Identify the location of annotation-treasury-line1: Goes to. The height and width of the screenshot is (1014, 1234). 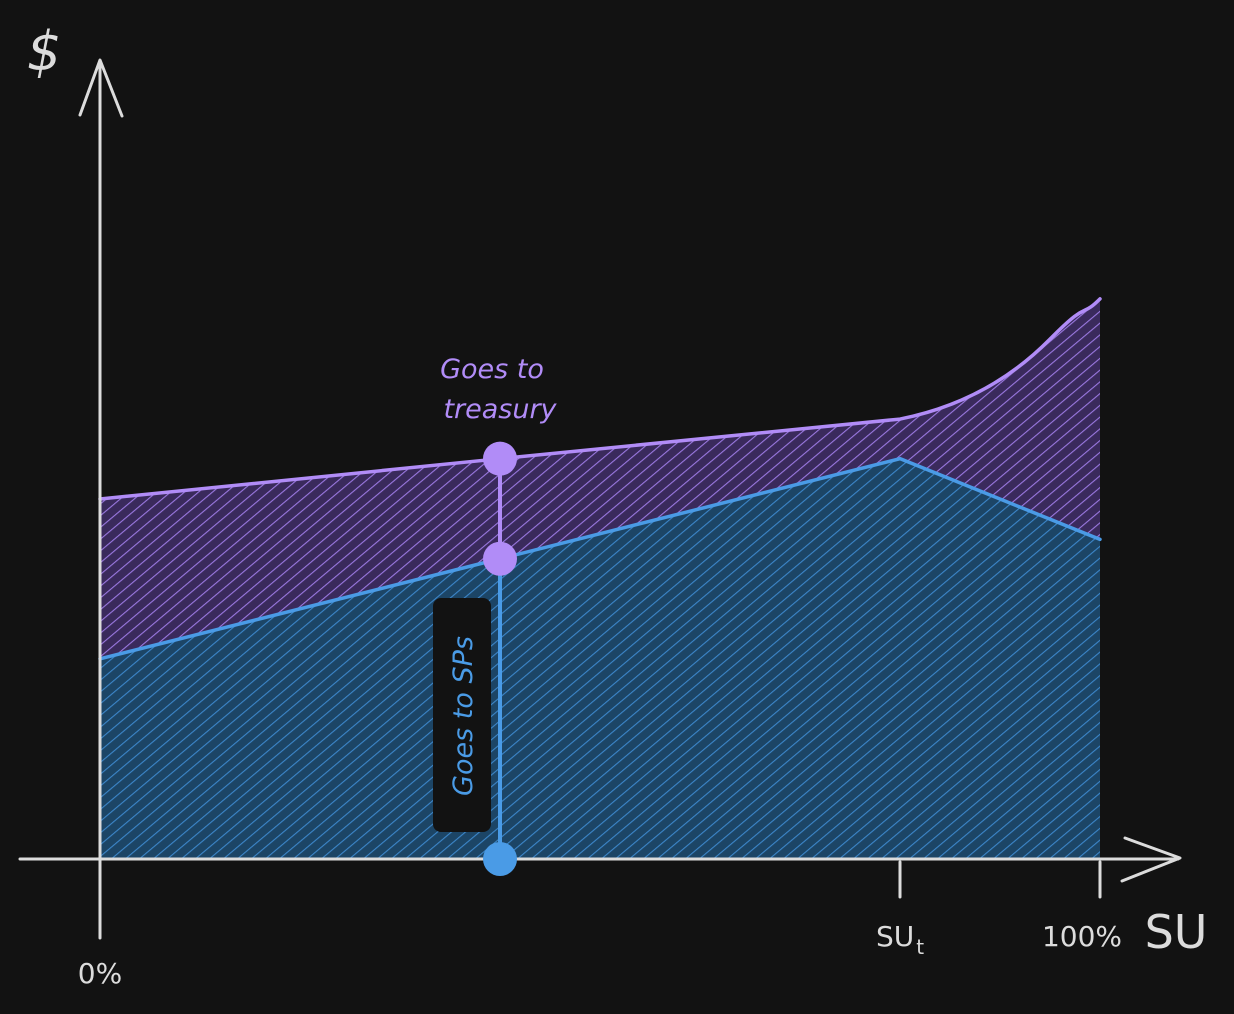
(492, 369).